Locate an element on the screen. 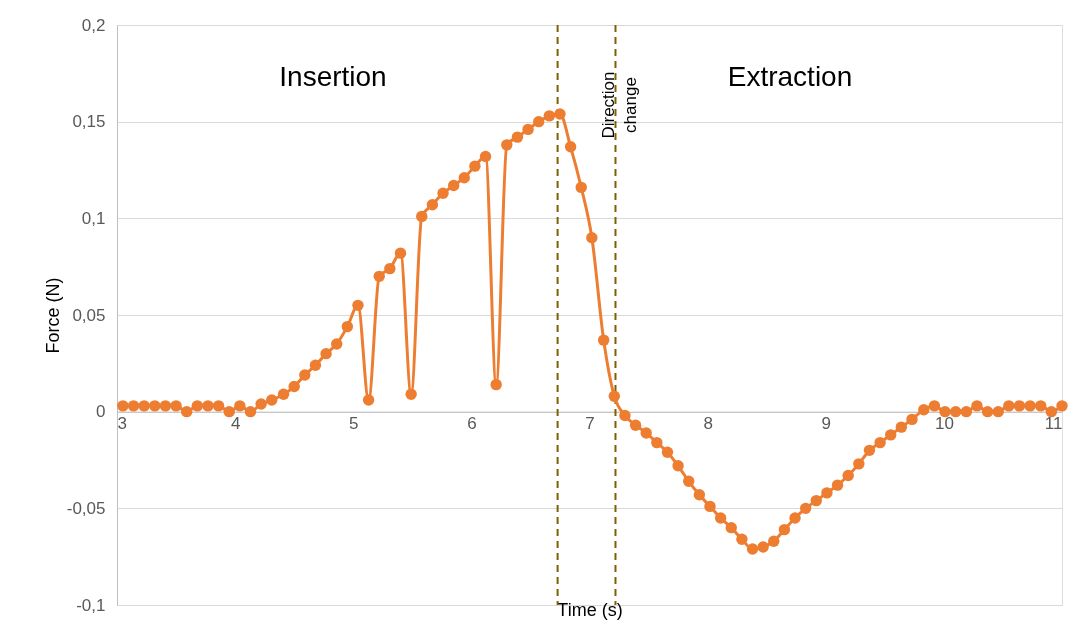 The image size is (1077, 639). x-tick-label: 3 is located at coordinates (122, 424).